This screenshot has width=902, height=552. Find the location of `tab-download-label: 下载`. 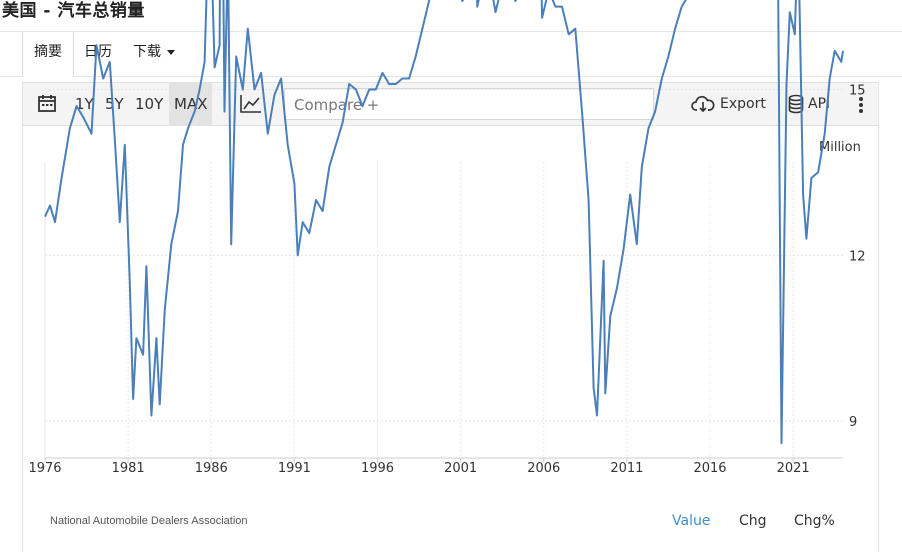

tab-download-label: 下载 is located at coordinates (147, 52).